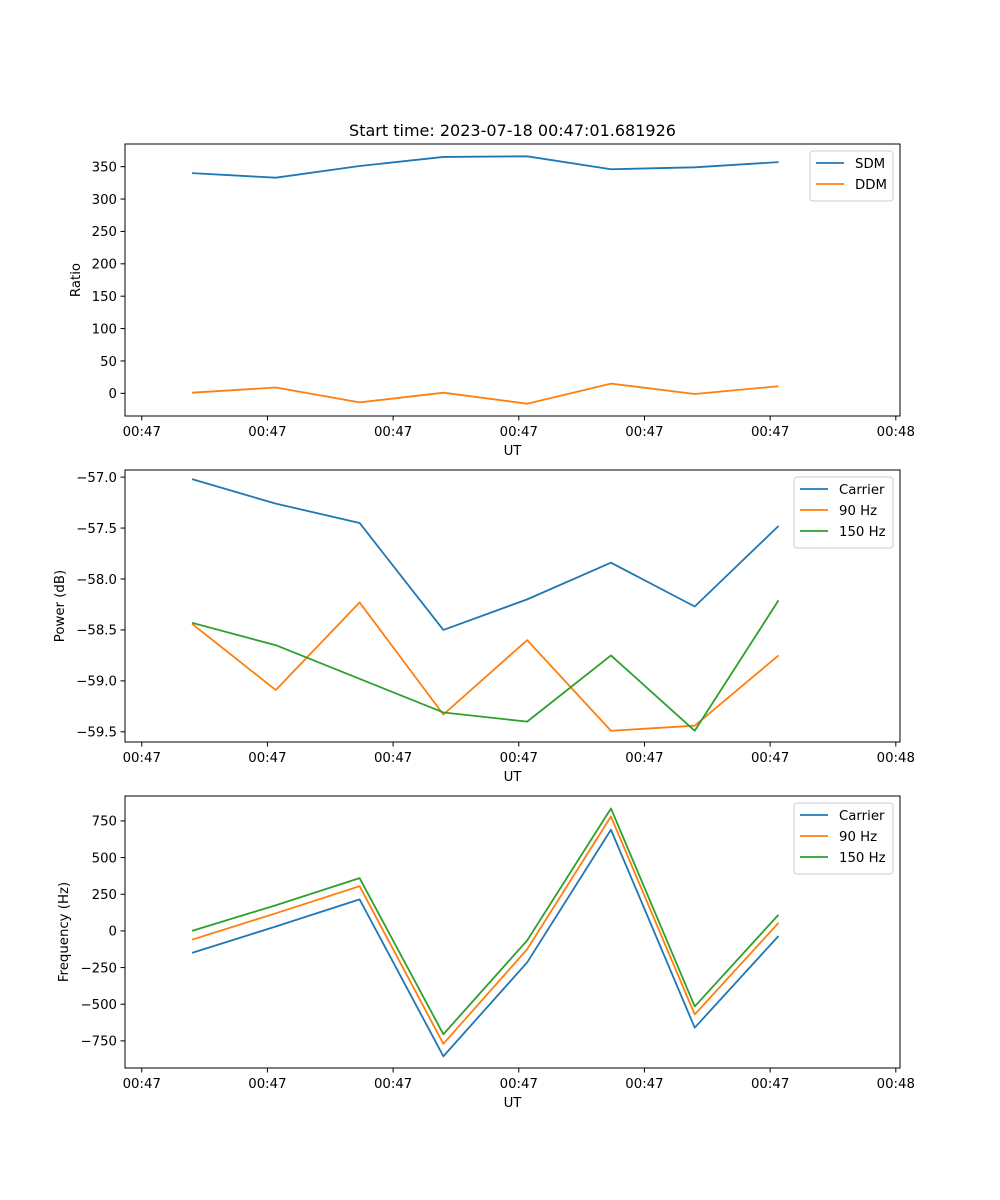  Describe the element at coordinates (512, 130) in the screenshot. I see `figure-title: Start time: 2023-07-18 00:47:01.681926` at that location.